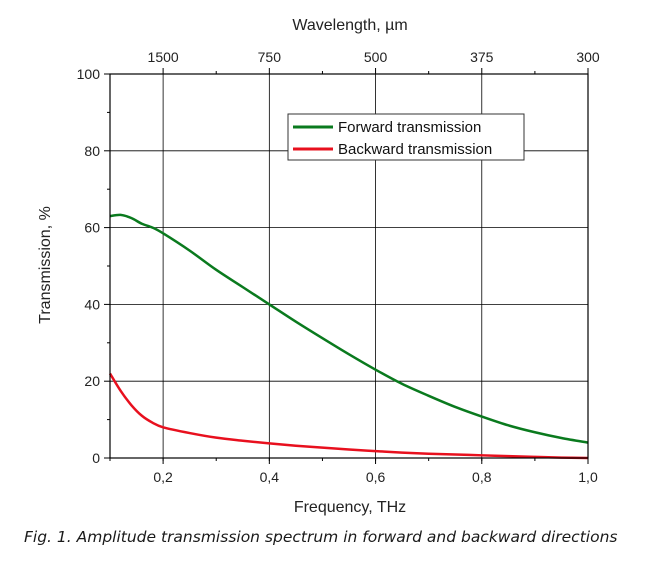 This screenshot has width=655, height=572. Describe the element at coordinates (92, 304) in the screenshot. I see `y-tick-label: 40` at that location.